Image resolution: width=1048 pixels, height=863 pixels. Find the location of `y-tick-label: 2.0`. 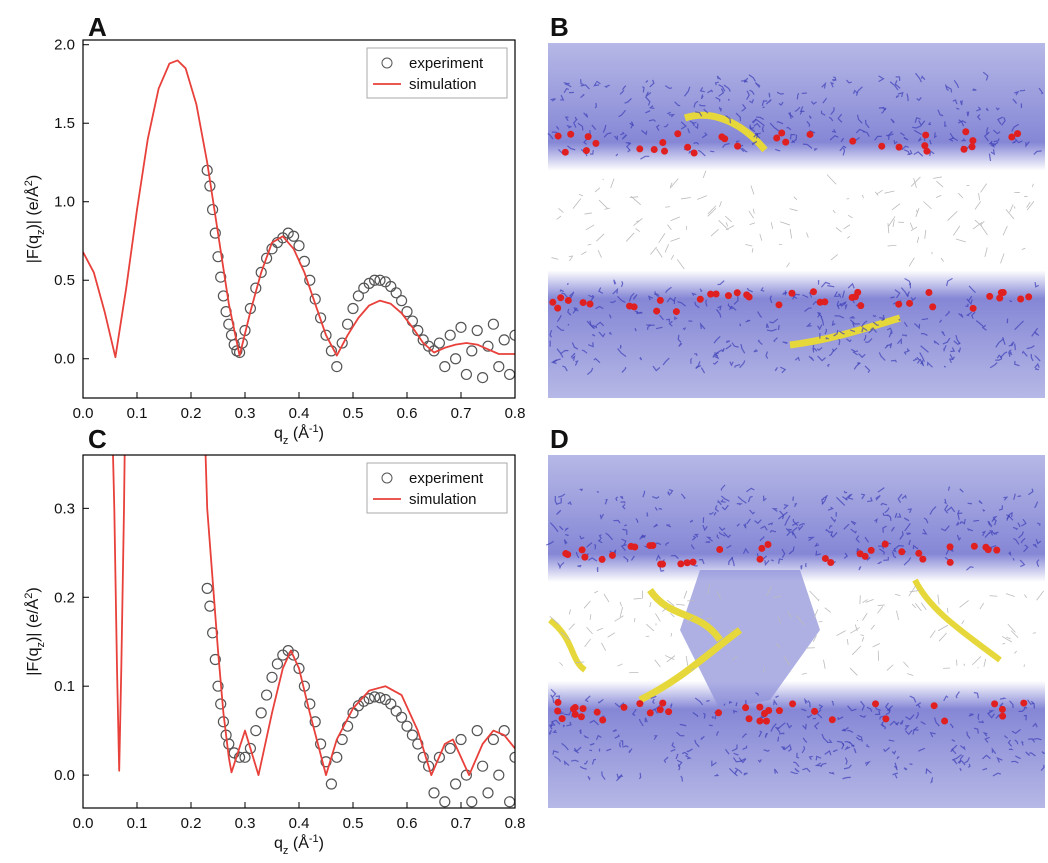

y-tick-label: 2.0 is located at coordinates (64, 45).